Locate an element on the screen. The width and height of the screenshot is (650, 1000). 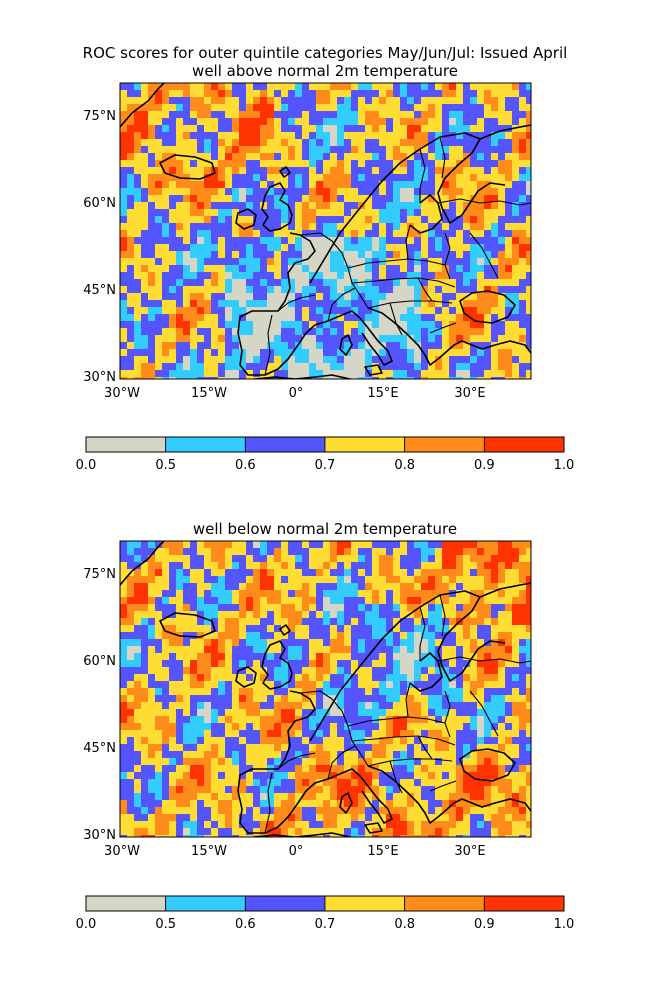
colorbar-above-normal: 0.0 0.5 0.6 0.7 0.8 0.9 1.0 is located at coordinates (325, 454).